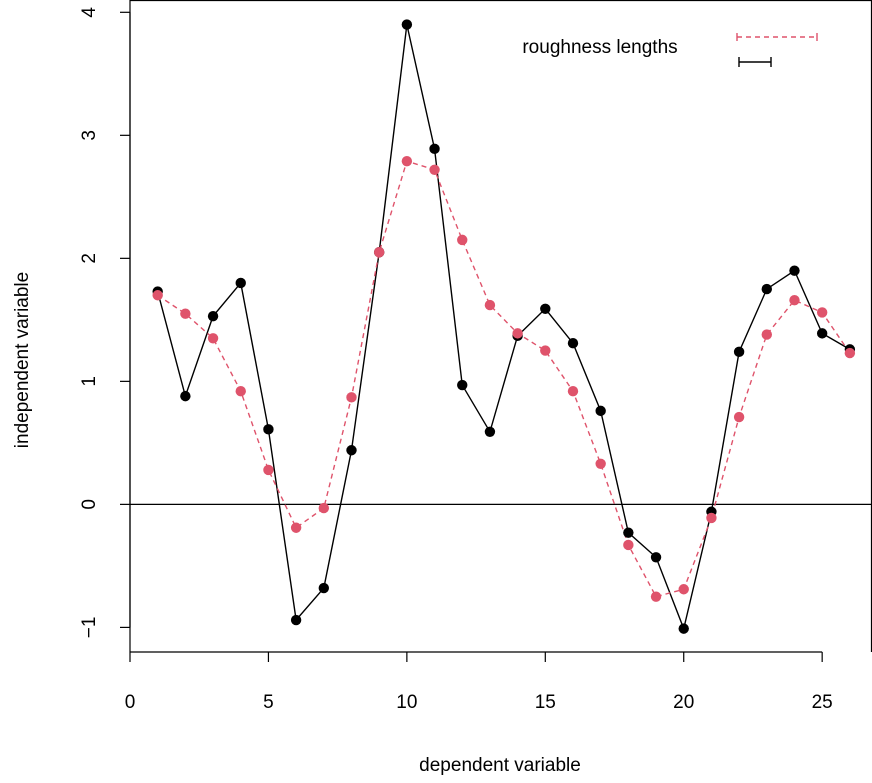 This screenshot has height=783, width=872. What do you see at coordinates (500, 765) in the screenshot?
I see `x-axis-title: dependent variable` at bounding box center [500, 765].